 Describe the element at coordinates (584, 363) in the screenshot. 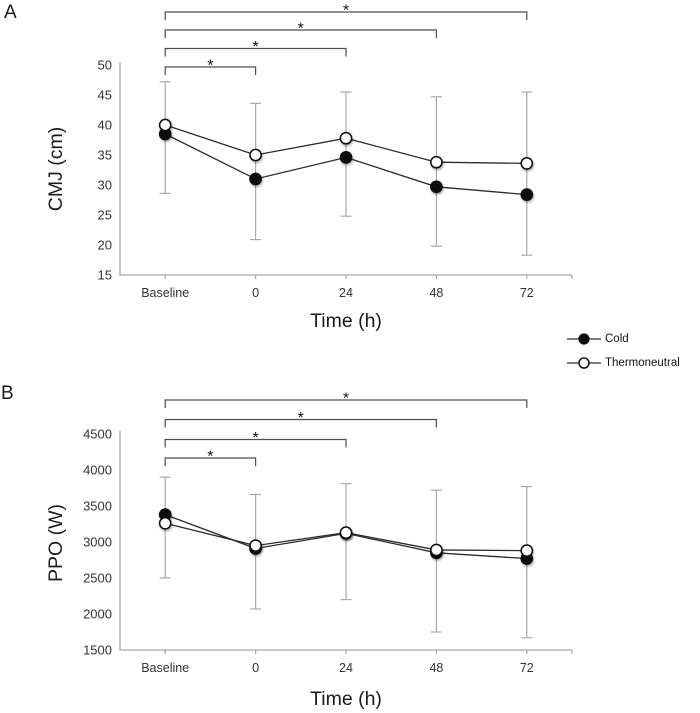

I see `open-circle-icon` at that location.